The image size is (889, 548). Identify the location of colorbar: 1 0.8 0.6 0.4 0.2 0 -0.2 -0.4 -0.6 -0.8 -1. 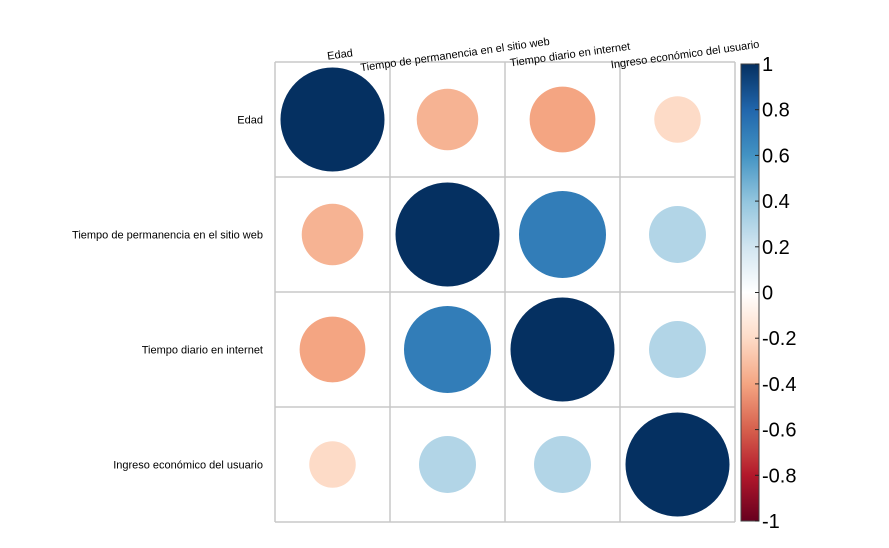
(768, 293).